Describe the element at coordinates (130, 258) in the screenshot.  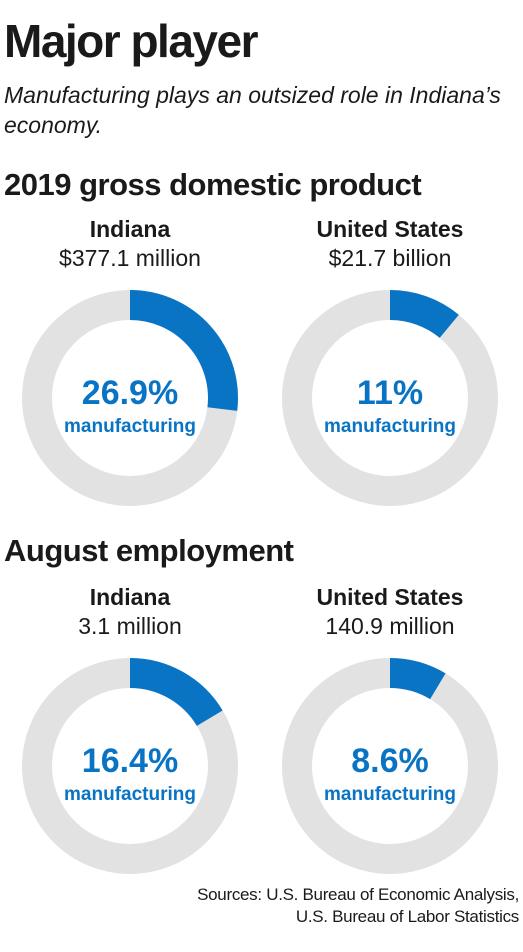
I see `total-value: $377.1 million` at that location.